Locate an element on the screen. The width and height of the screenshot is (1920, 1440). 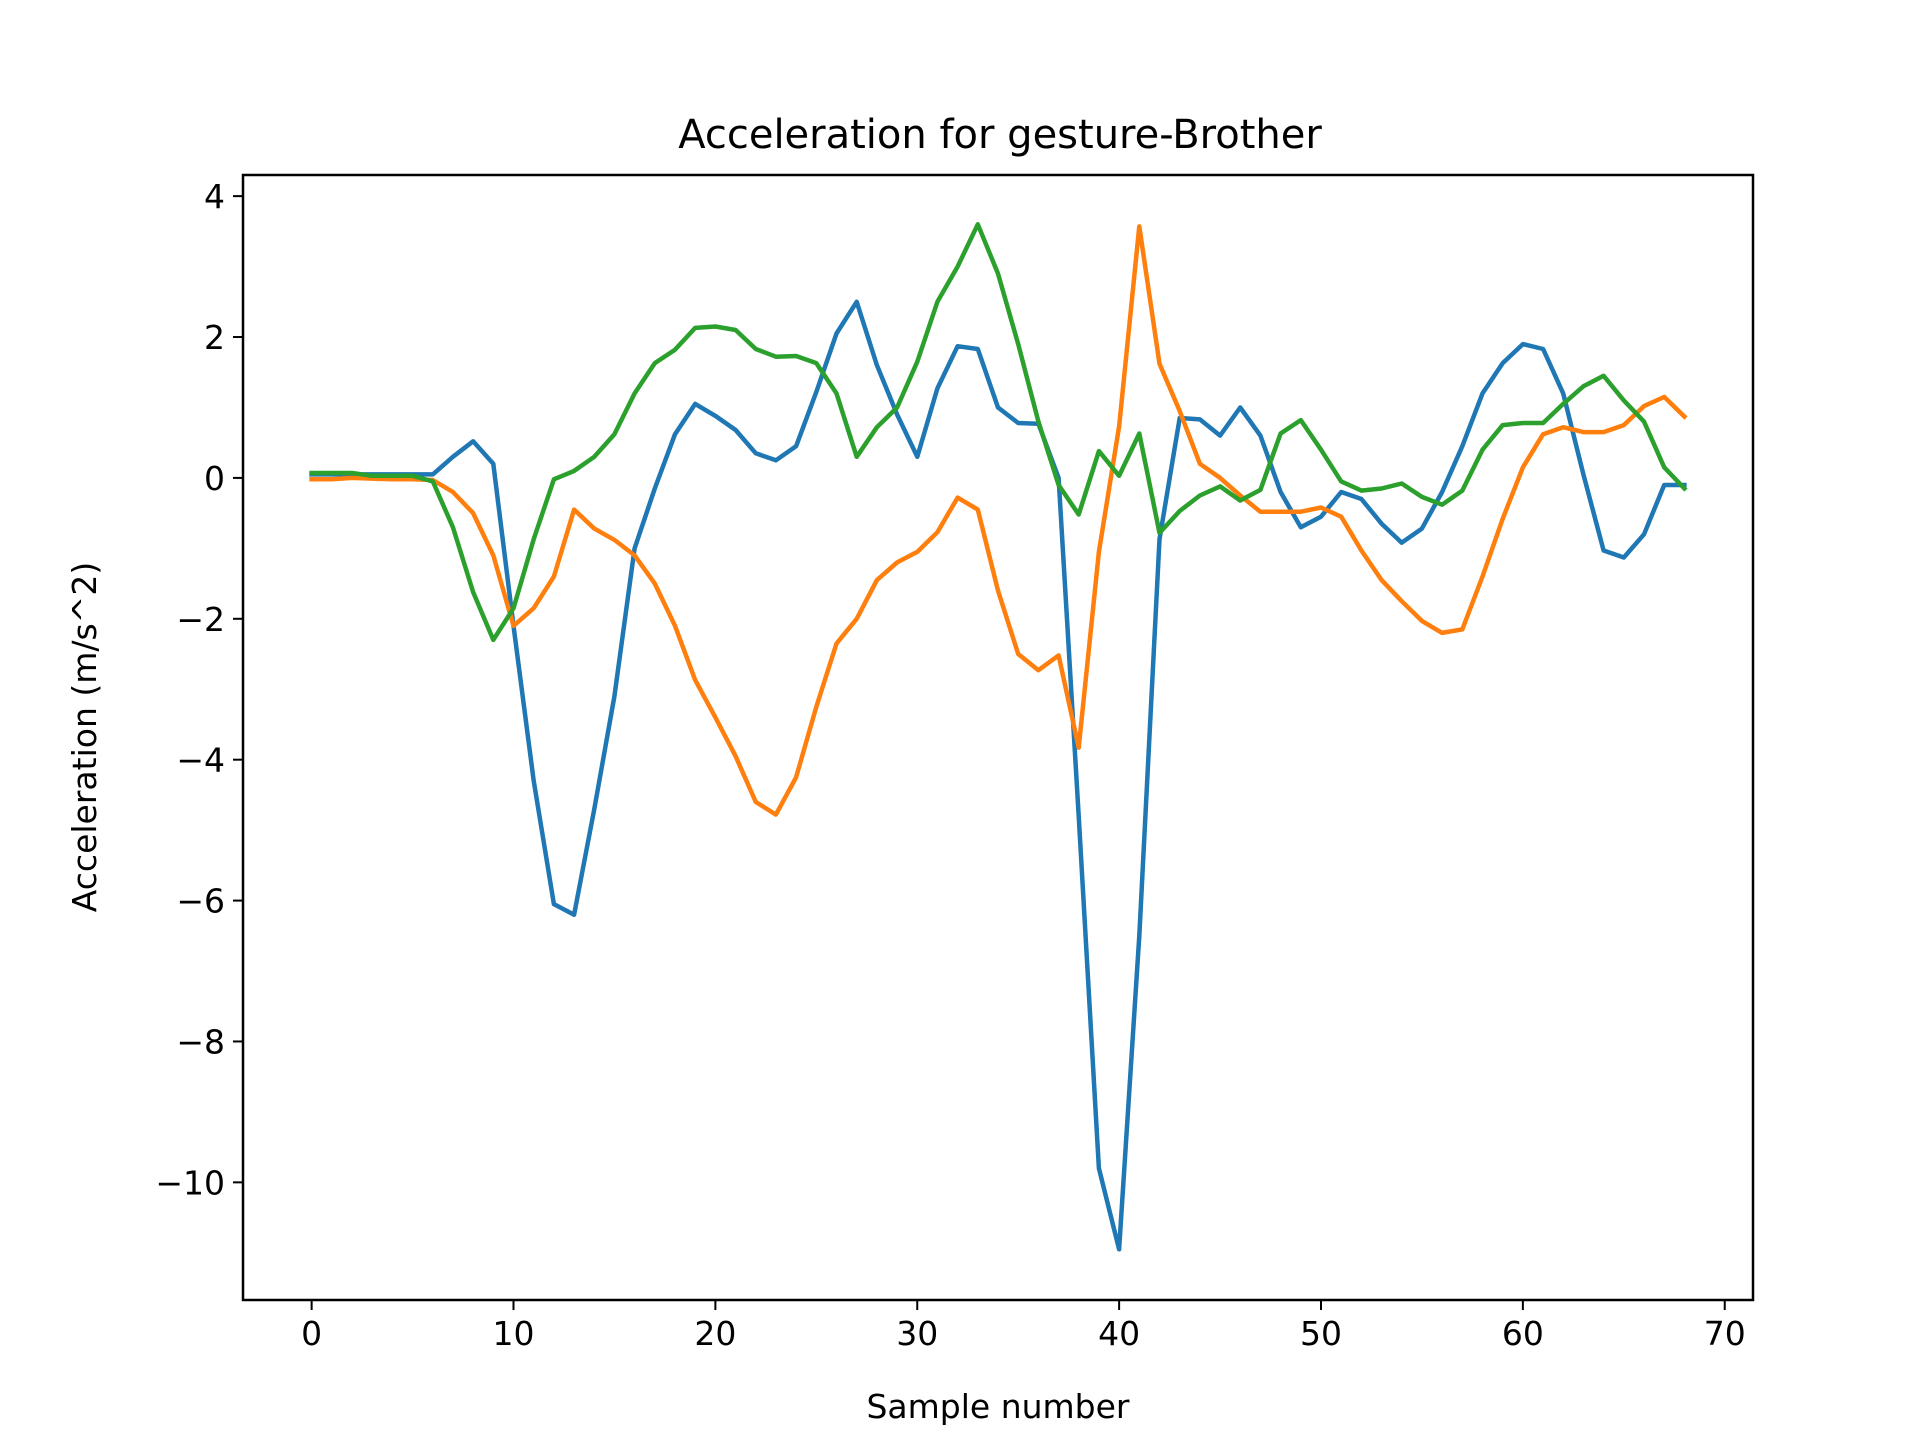
x-tick-label: 70 is located at coordinates (1725, 1333).